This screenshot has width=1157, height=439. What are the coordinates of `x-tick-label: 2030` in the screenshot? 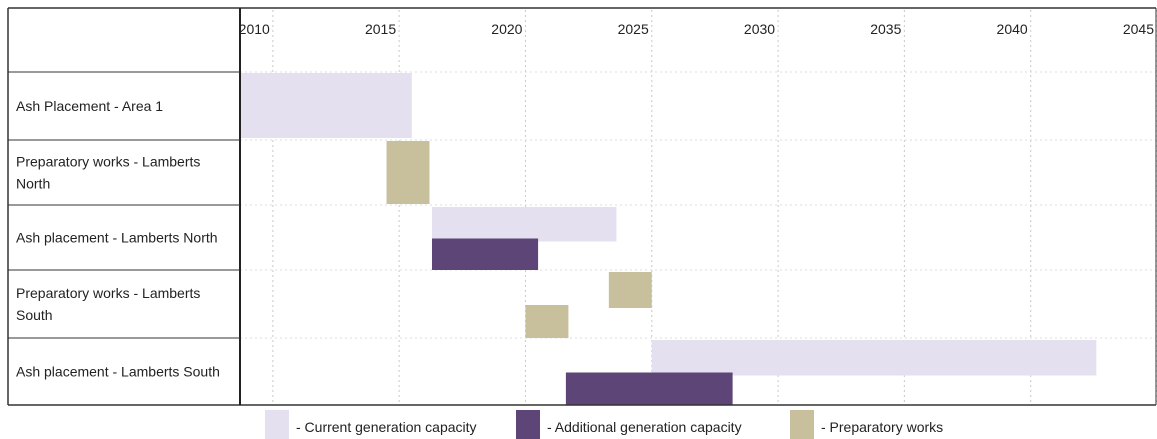 It's located at (759, 29).